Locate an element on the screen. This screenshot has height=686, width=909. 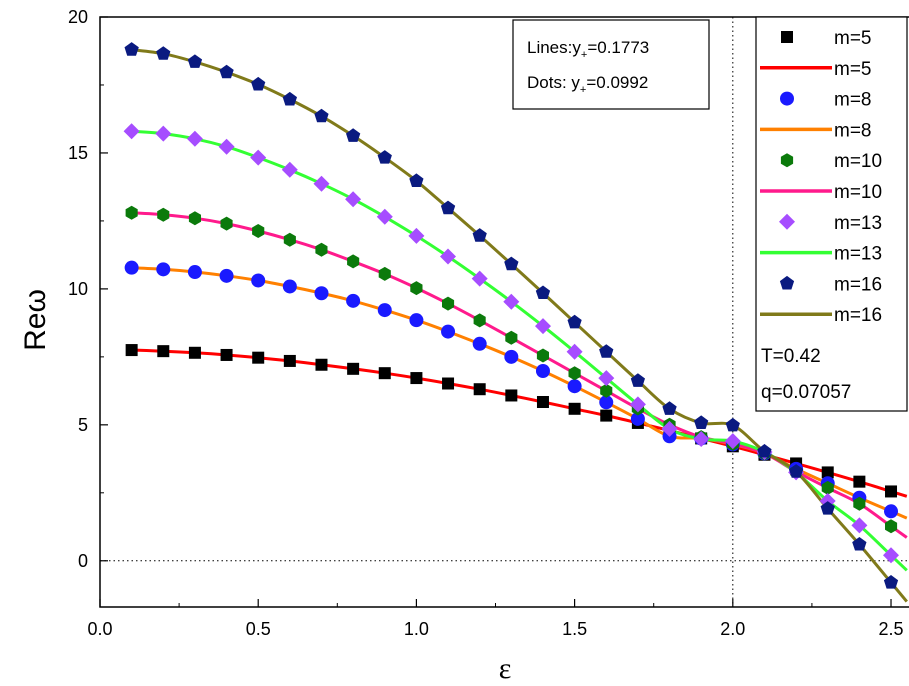
annotation-line-2-prefix: Dots: y is located at coordinates (553, 82).